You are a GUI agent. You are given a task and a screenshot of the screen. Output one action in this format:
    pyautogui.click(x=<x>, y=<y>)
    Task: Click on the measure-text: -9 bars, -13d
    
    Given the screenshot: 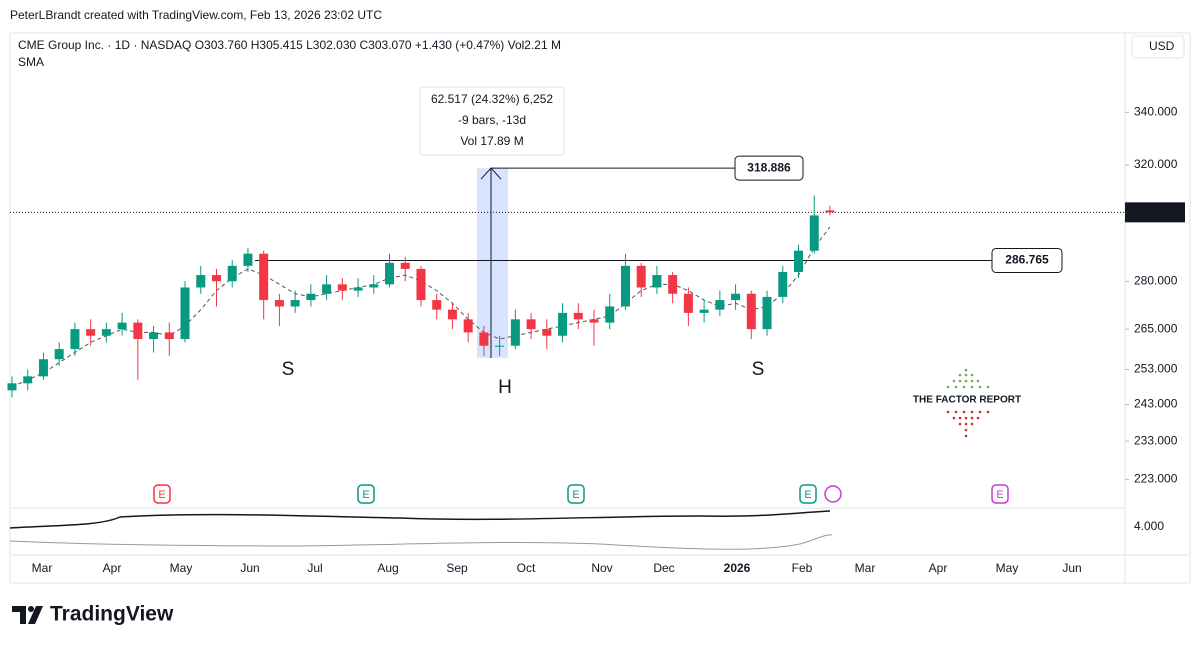 What is the action you would take?
    pyautogui.click(x=492, y=120)
    